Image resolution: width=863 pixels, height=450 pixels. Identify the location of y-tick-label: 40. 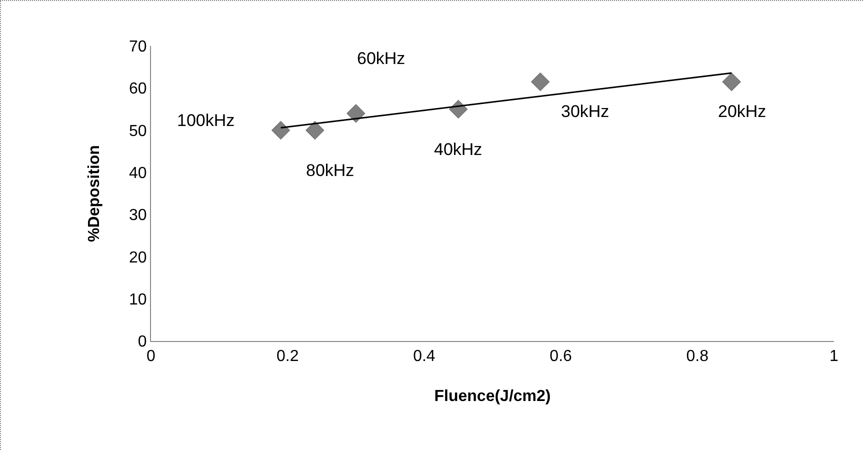
(138, 173).